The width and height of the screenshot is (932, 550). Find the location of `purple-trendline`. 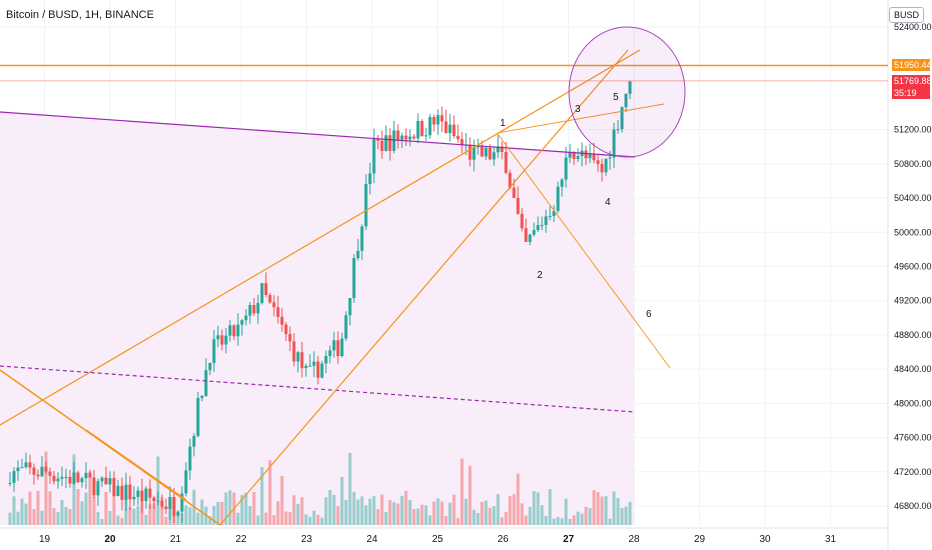

purple-trendline is located at coordinates (318, 134).